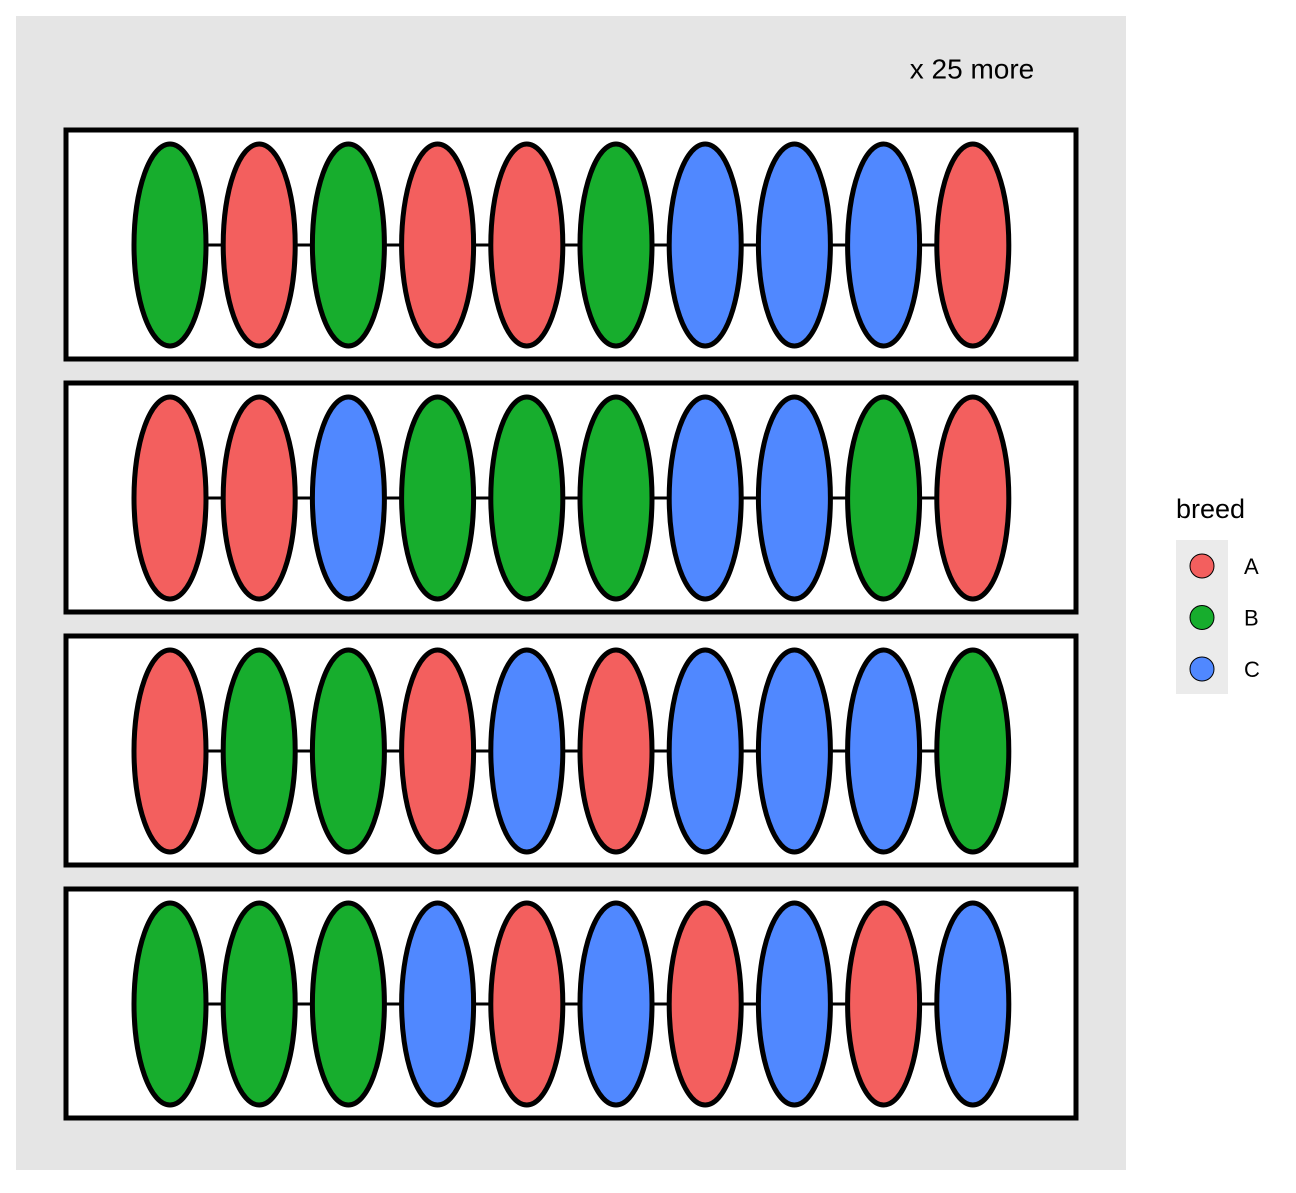 The height and width of the screenshot is (1193, 1296). What do you see at coordinates (972, 68) in the screenshot?
I see `annotation: x 25 more` at bounding box center [972, 68].